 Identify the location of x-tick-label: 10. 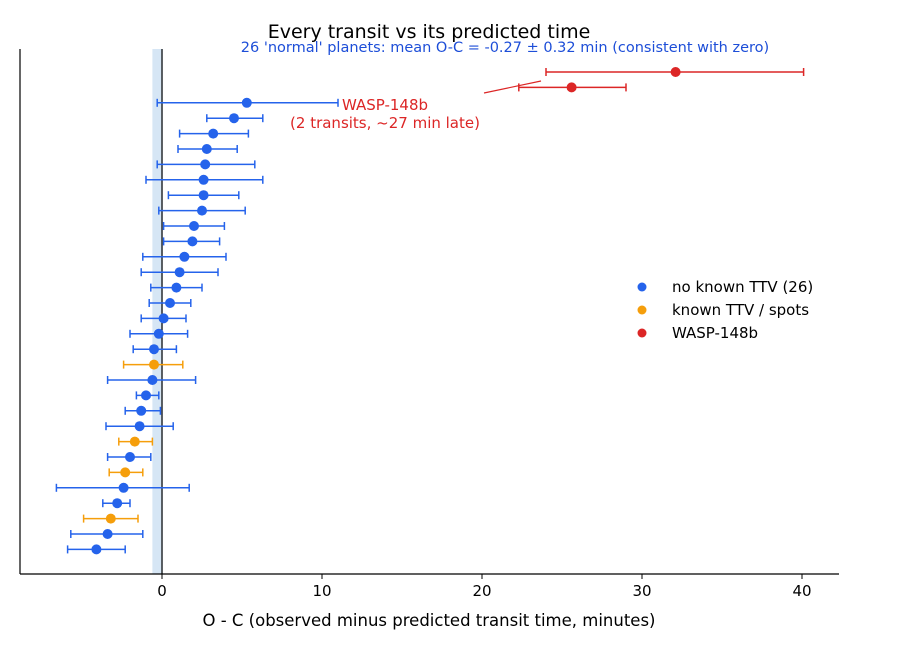
(321, 591).